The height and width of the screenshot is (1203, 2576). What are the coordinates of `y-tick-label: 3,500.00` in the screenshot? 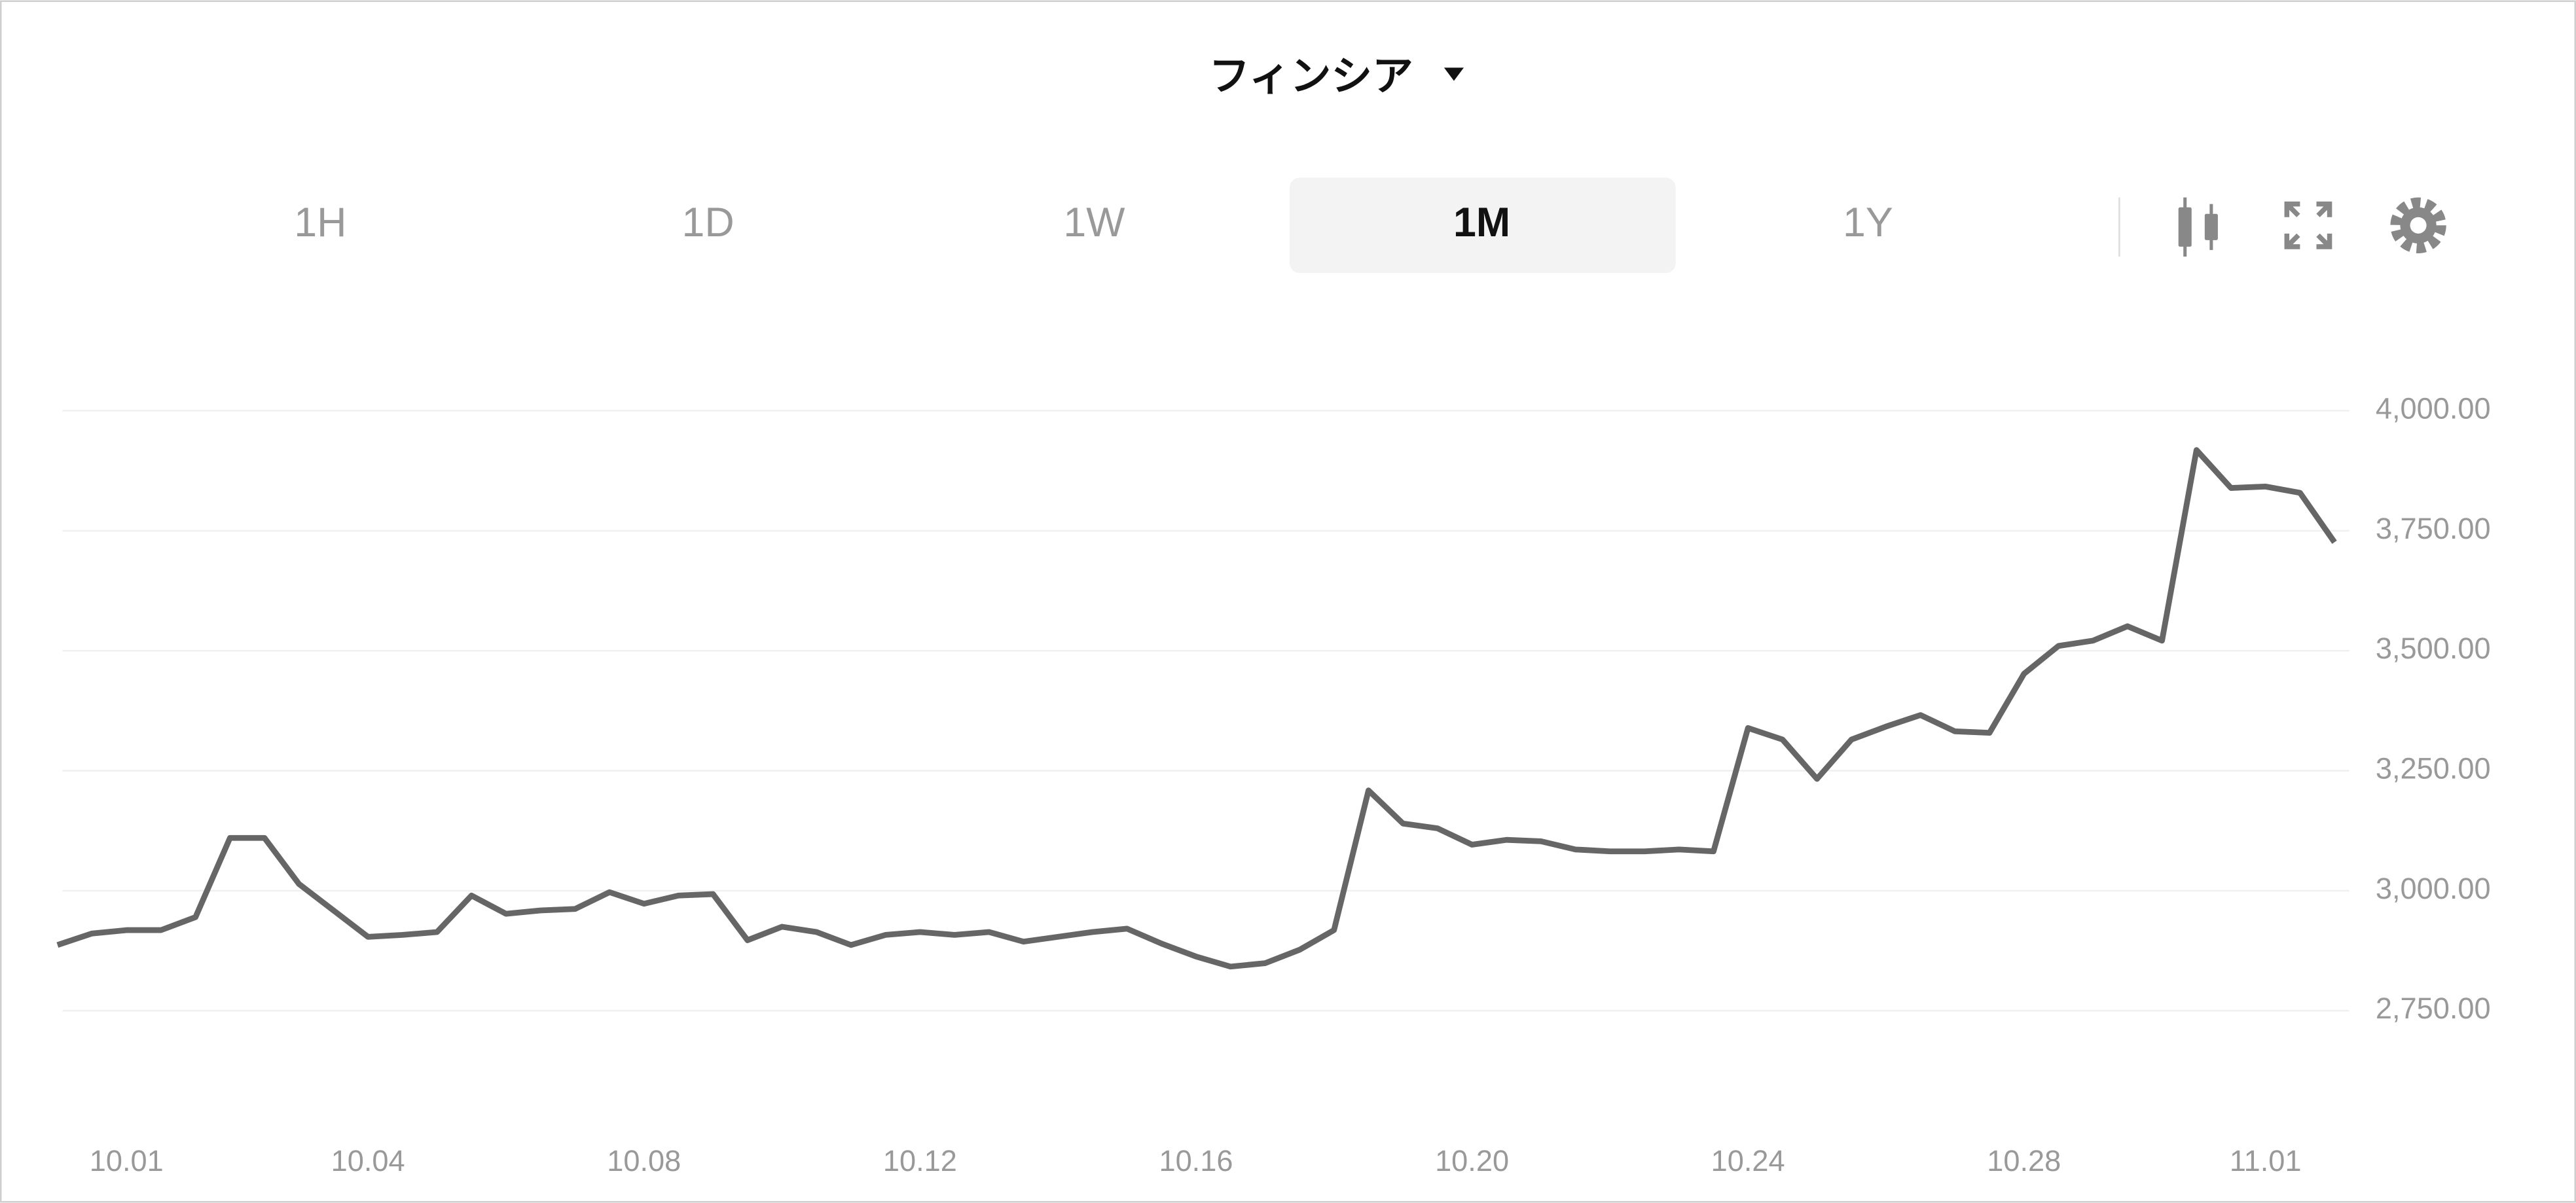 It's located at (2433, 648).